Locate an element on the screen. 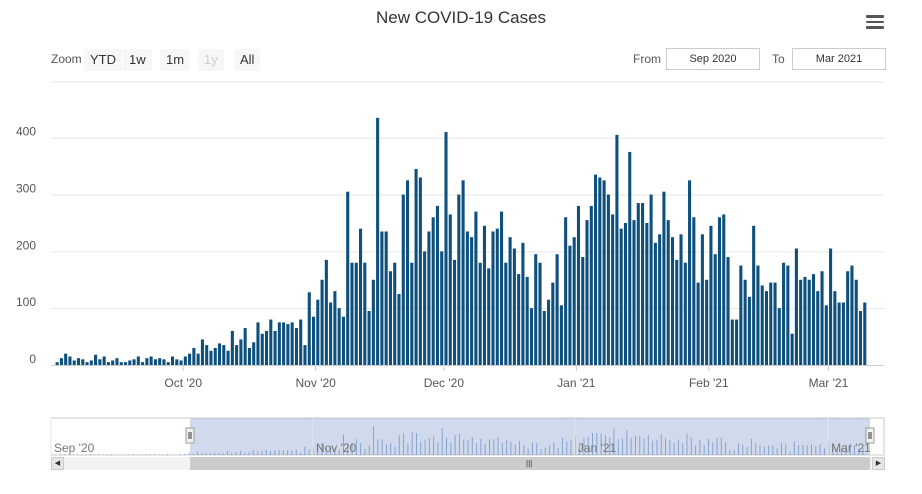 The width and height of the screenshot is (922, 494). scroll-right-button: ▶ is located at coordinates (878, 463).